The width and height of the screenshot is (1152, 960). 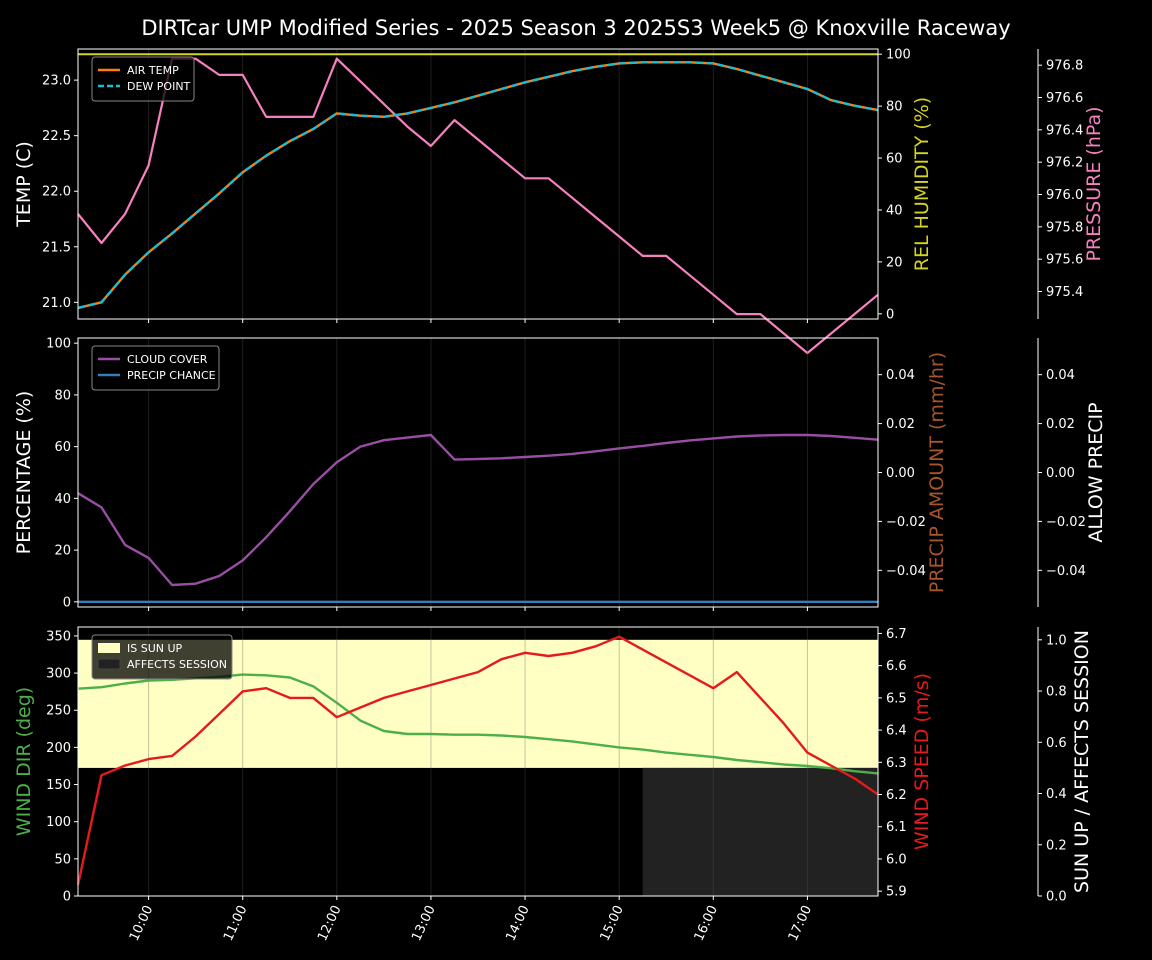 What do you see at coordinates (1056, 794) in the screenshot?
I see `sun-up-axis-tick-label: 0.4` at bounding box center [1056, 794].